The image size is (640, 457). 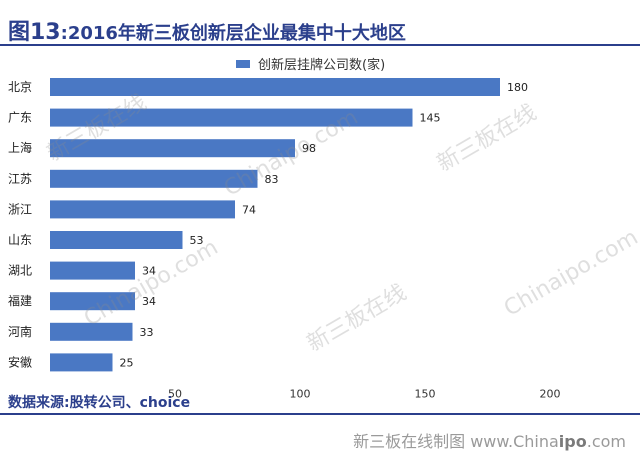 What do you see at coordinates (175, 393) in the screenshot?
I see `x-tick-label: 50` at bounding box center [175, 393].